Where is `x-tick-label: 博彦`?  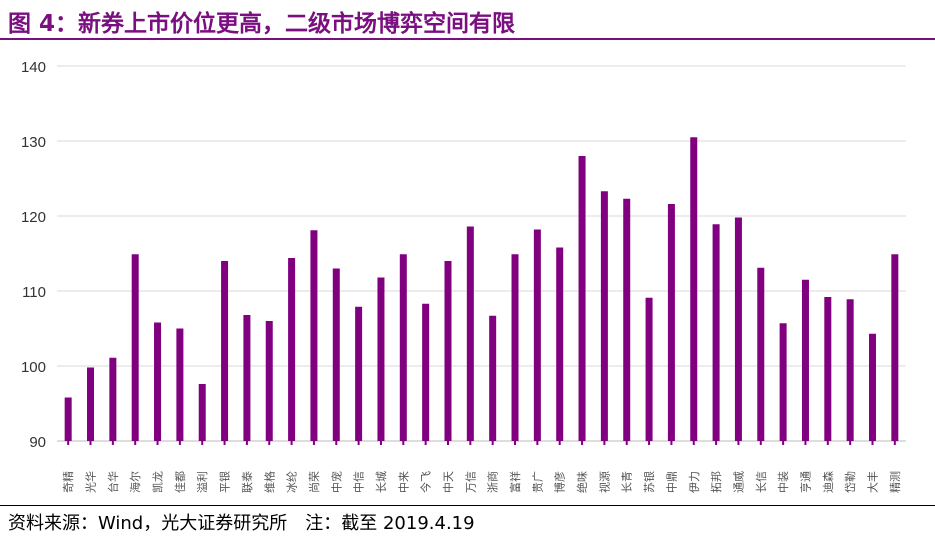
x-tick-label: 博彦 is located at coordinates (560, 482).